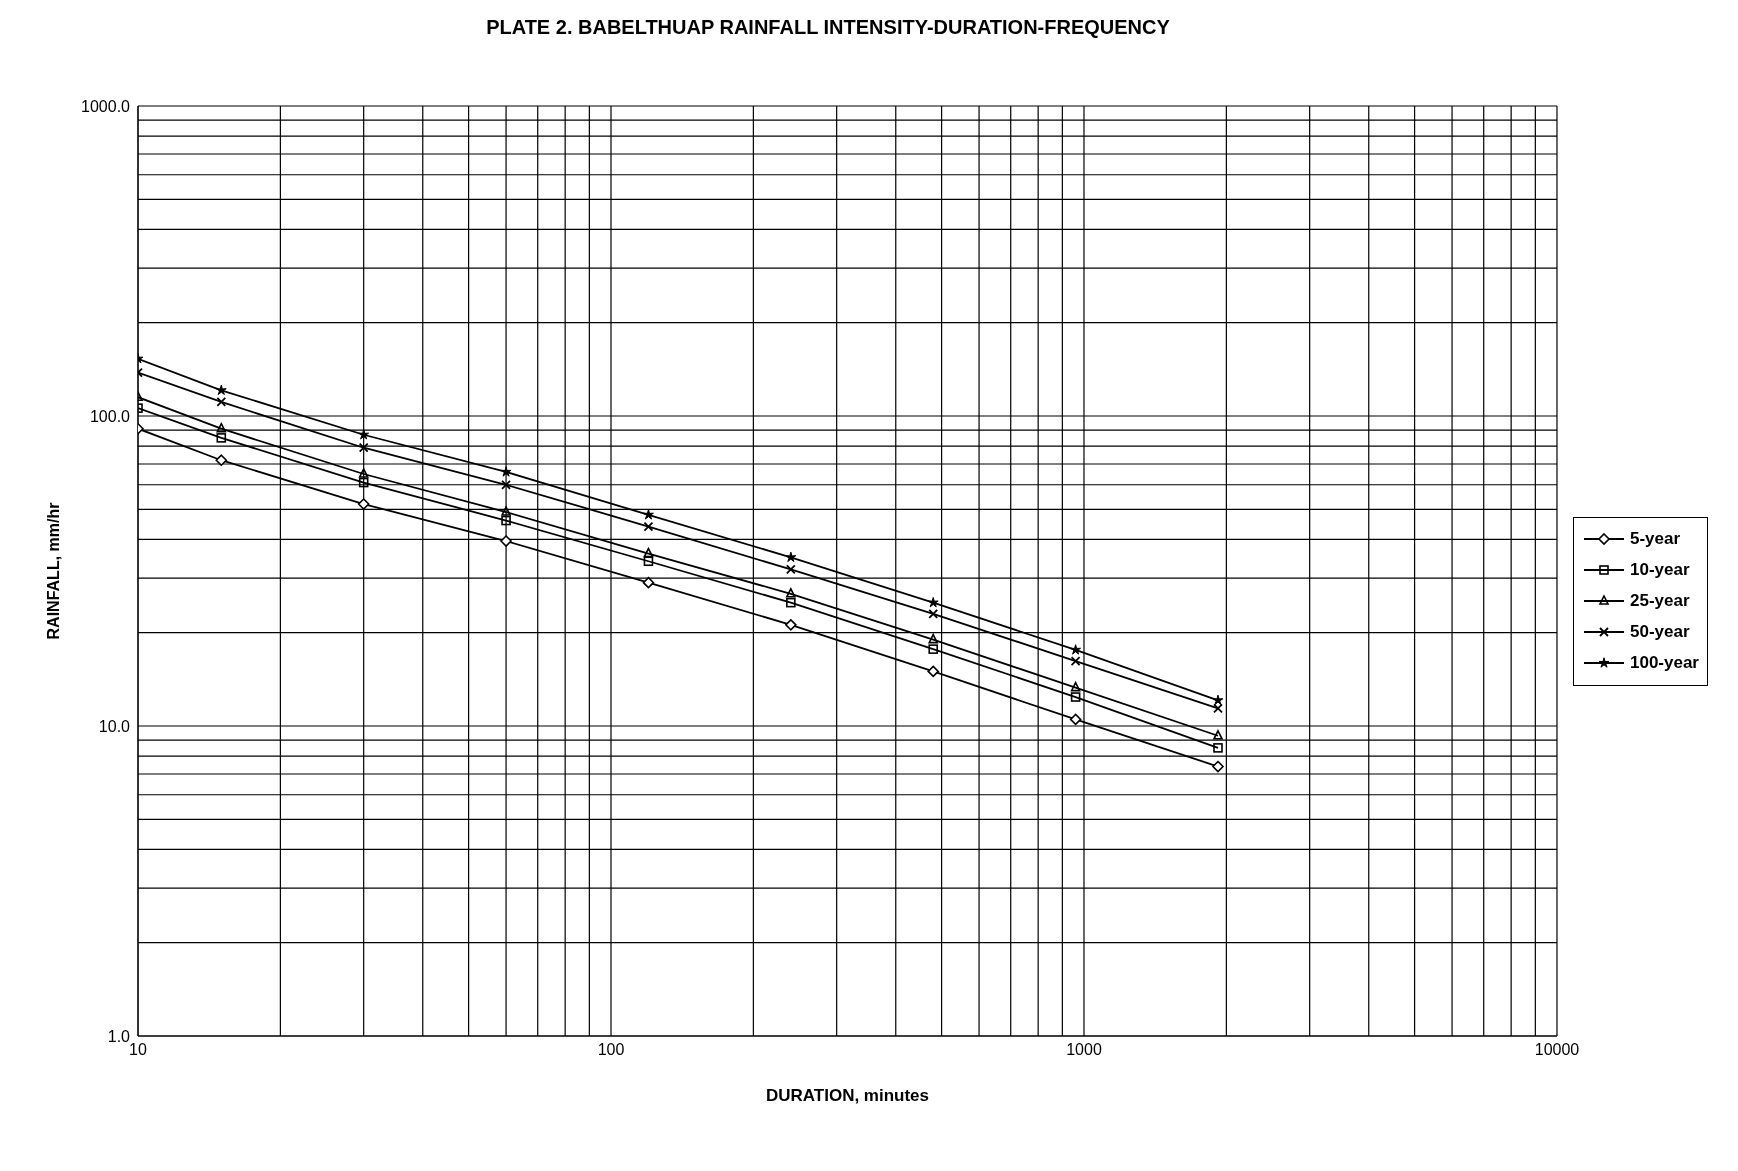 The height and width of the screenshot is (1171, 1738). I want to click on x-tick-label: 10, so click(138, 1050).